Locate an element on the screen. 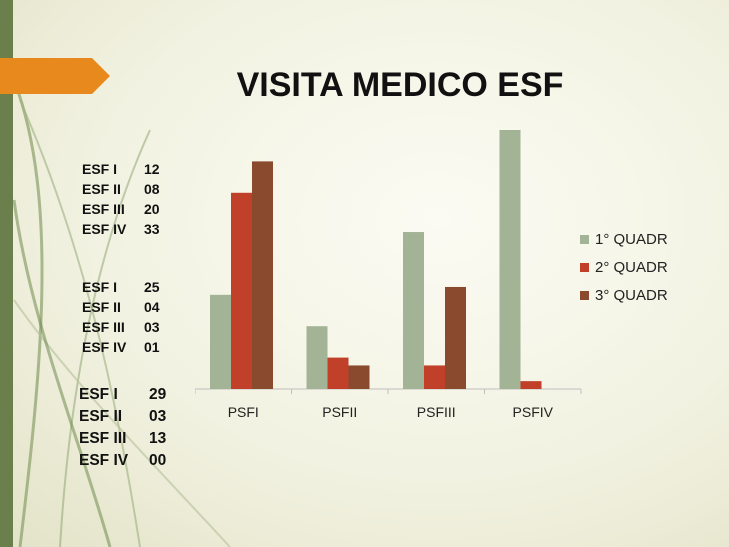 The image size is (729, 547). stat-row: ESF IV 33 is located at coordinates (121, 229).